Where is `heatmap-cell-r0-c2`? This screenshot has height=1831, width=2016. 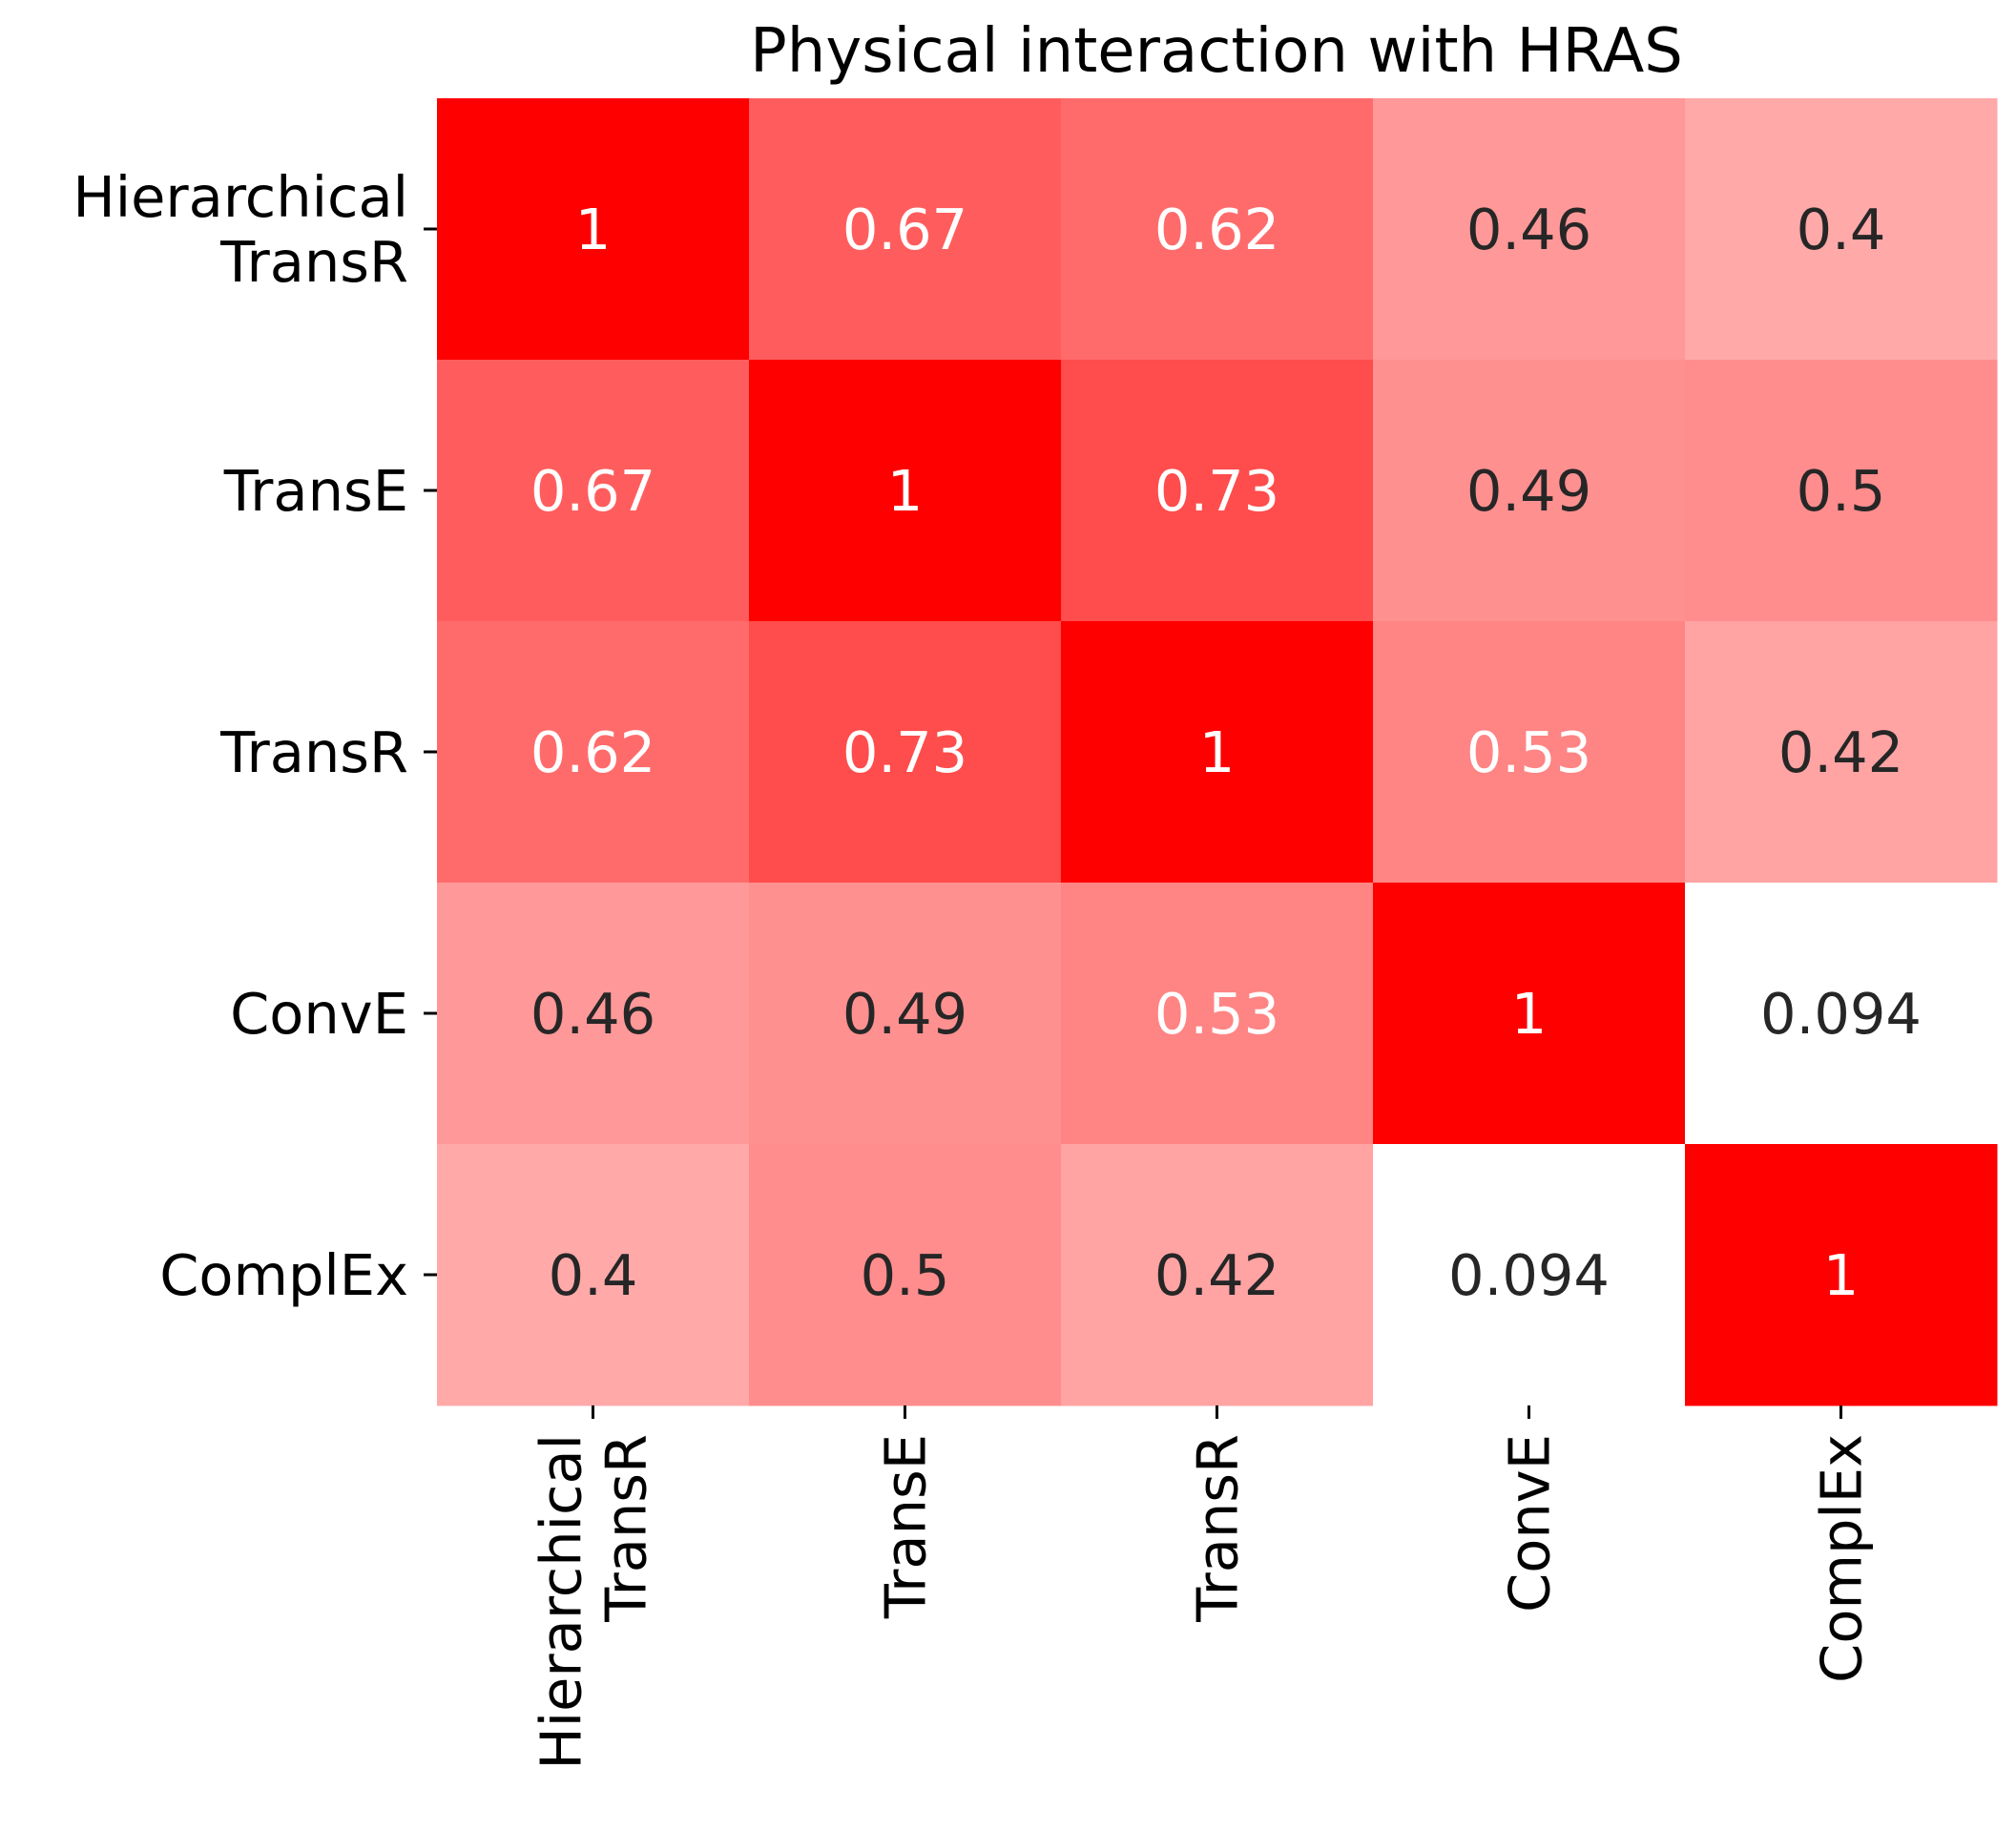 heatmap-cell-r0-c2 is located at coordinates (1217, 229).